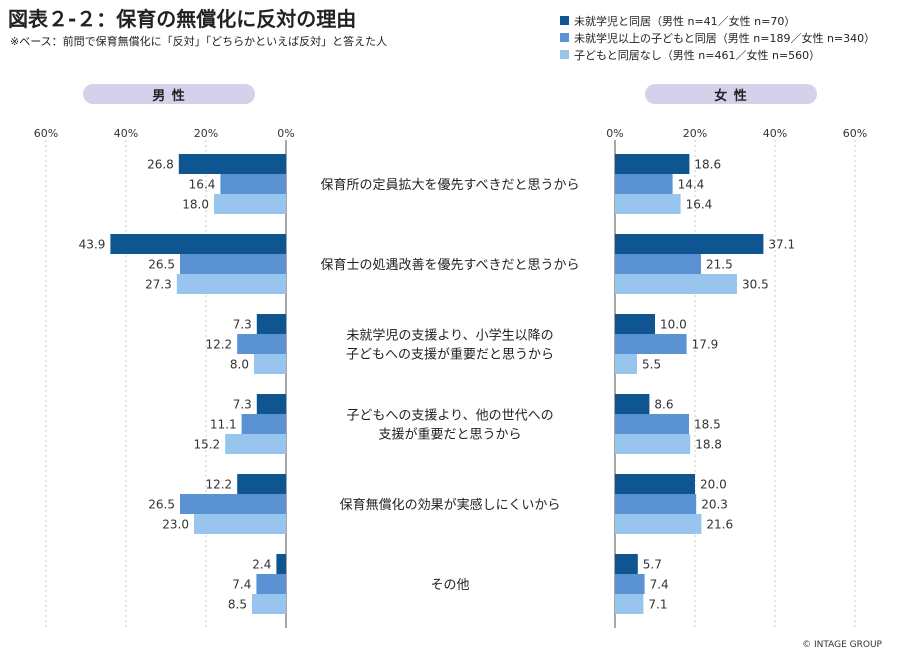 Image resolution: width=900 pixels, height=655 pixels. I want to click on male-value-label: 2.4, so click(261, 565).